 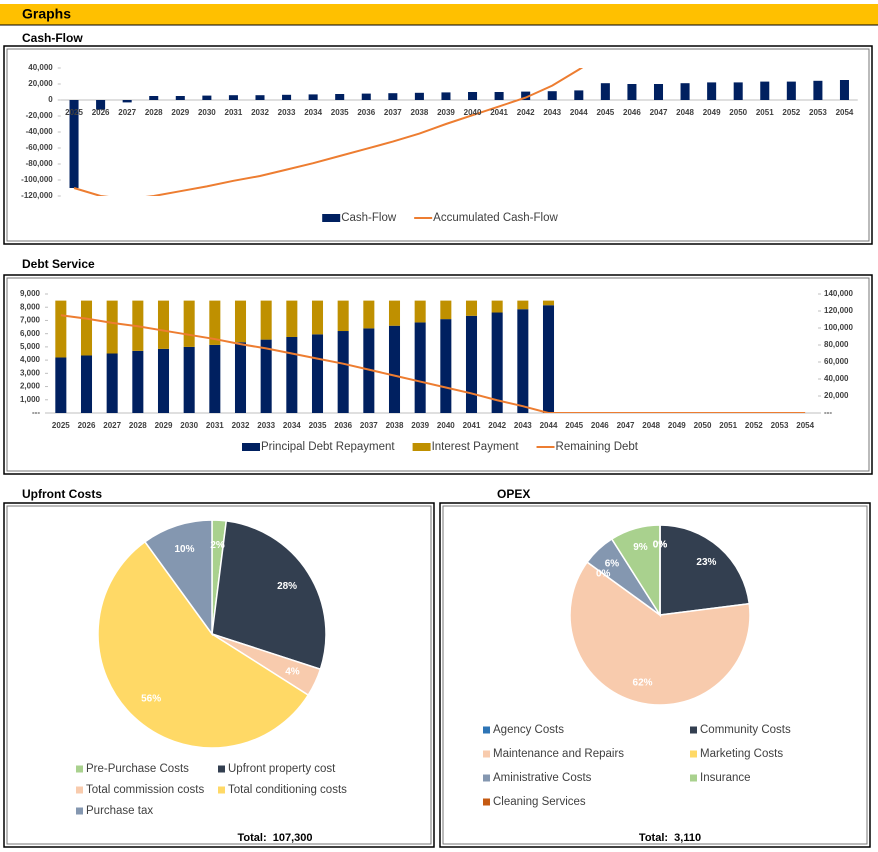 What do you see at coordinates (61, 425) in the screenshot?
I see `x-tick-label: 2025` at bounding box center [61, 425].